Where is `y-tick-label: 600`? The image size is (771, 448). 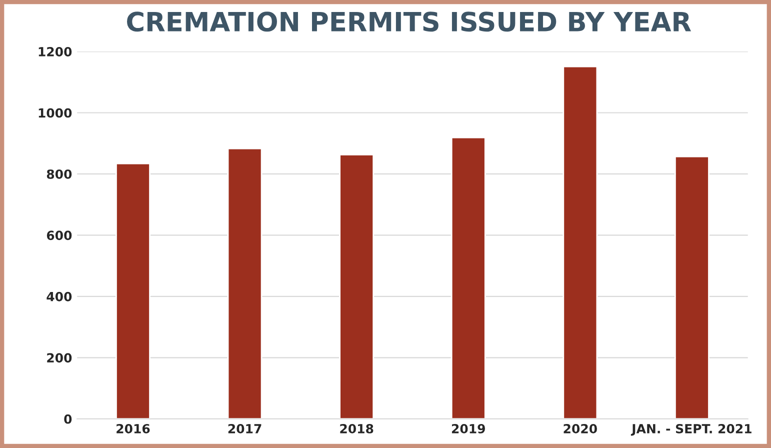
y-tick-label: 600 is located at coordinates (59, 235).